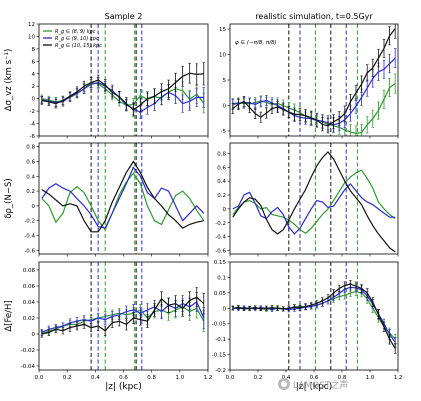 The width and height of the screenshot is (421, 401). I want to click on y-tick-label: -0.04, so click(28, 367).